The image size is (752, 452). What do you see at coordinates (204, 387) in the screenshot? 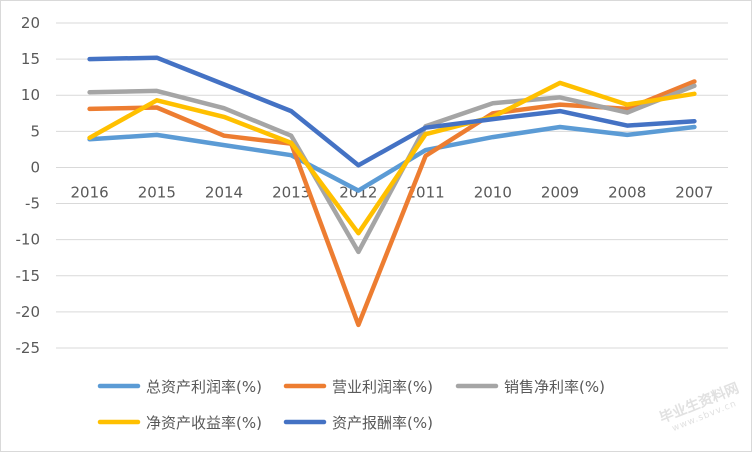
I see `legend-label: 总资产利润率(%)` at bounding box center [204, 387].